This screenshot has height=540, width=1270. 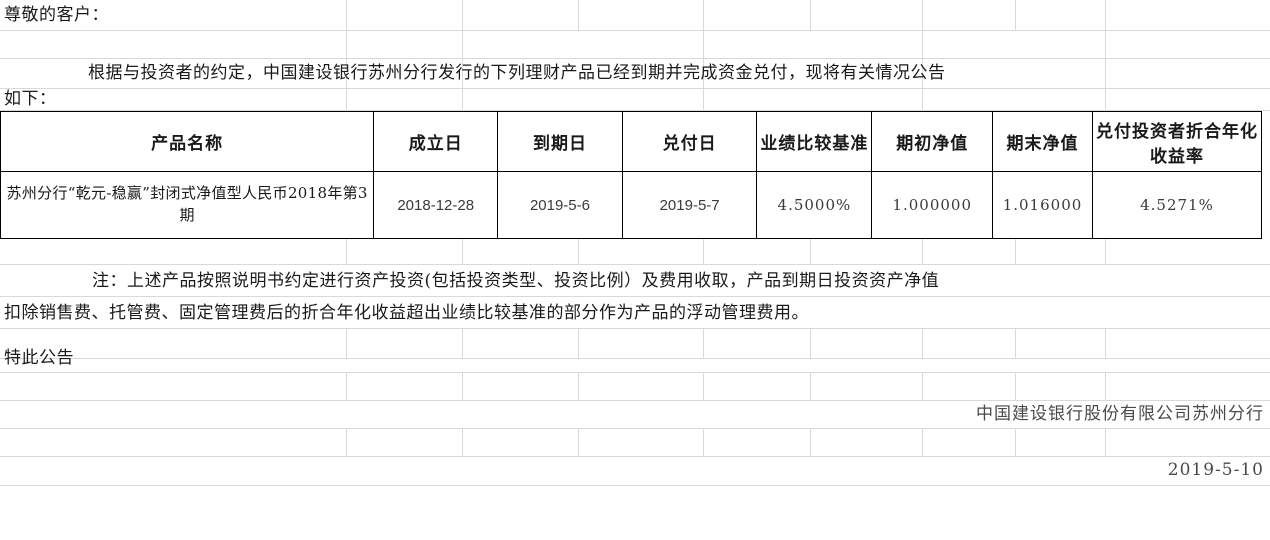 What do you see at coordinates (1042, 141) in the screenshot?
I see `col-header-final-nav: 期末净值` at bounding box center [1042, 141].